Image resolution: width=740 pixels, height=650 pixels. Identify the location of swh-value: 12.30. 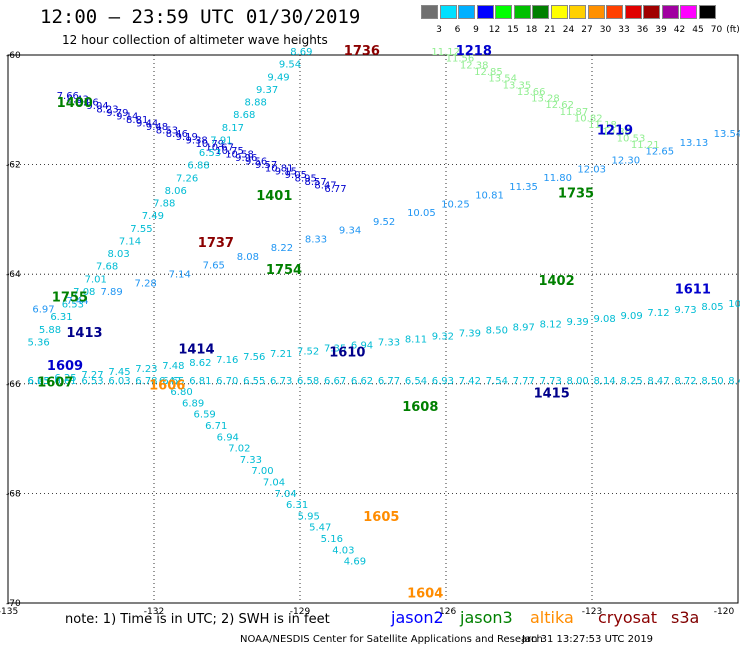
(625, 161).